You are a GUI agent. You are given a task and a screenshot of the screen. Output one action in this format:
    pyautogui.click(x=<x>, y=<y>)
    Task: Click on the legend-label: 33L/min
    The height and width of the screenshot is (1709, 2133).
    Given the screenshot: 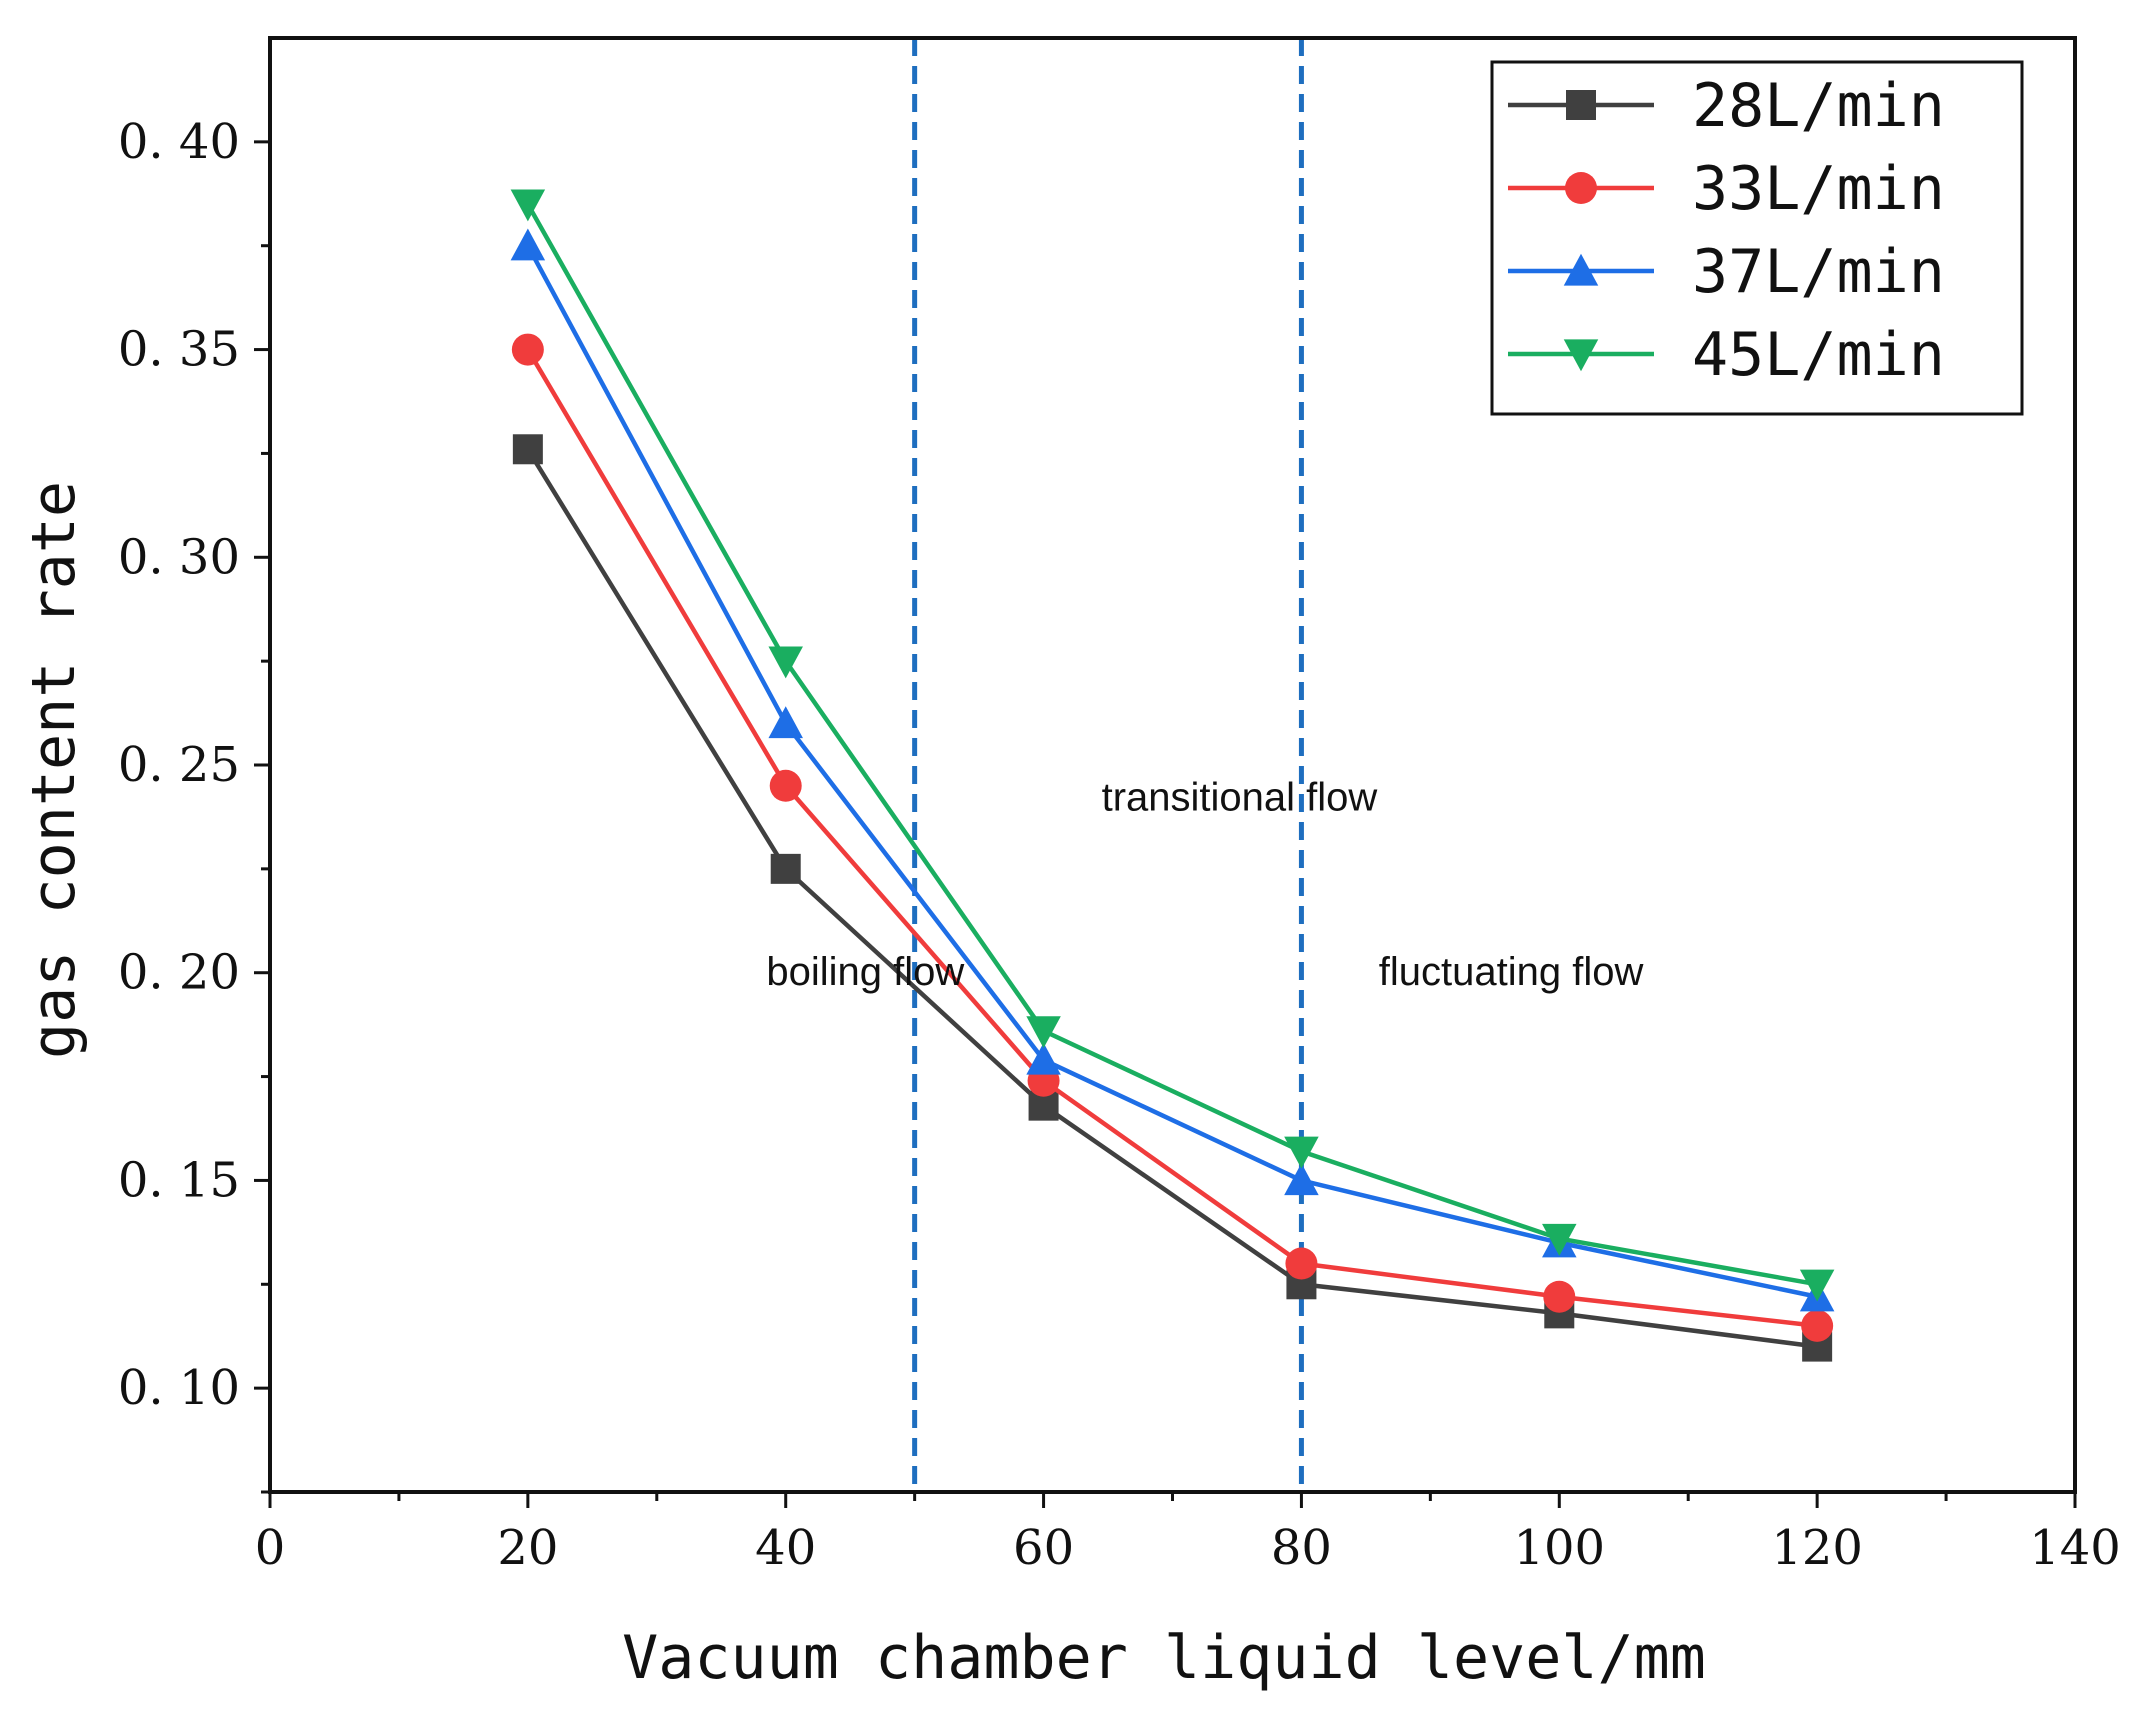 What is the action you would take?
    pyautogui.click(x=1818, y=189)
    